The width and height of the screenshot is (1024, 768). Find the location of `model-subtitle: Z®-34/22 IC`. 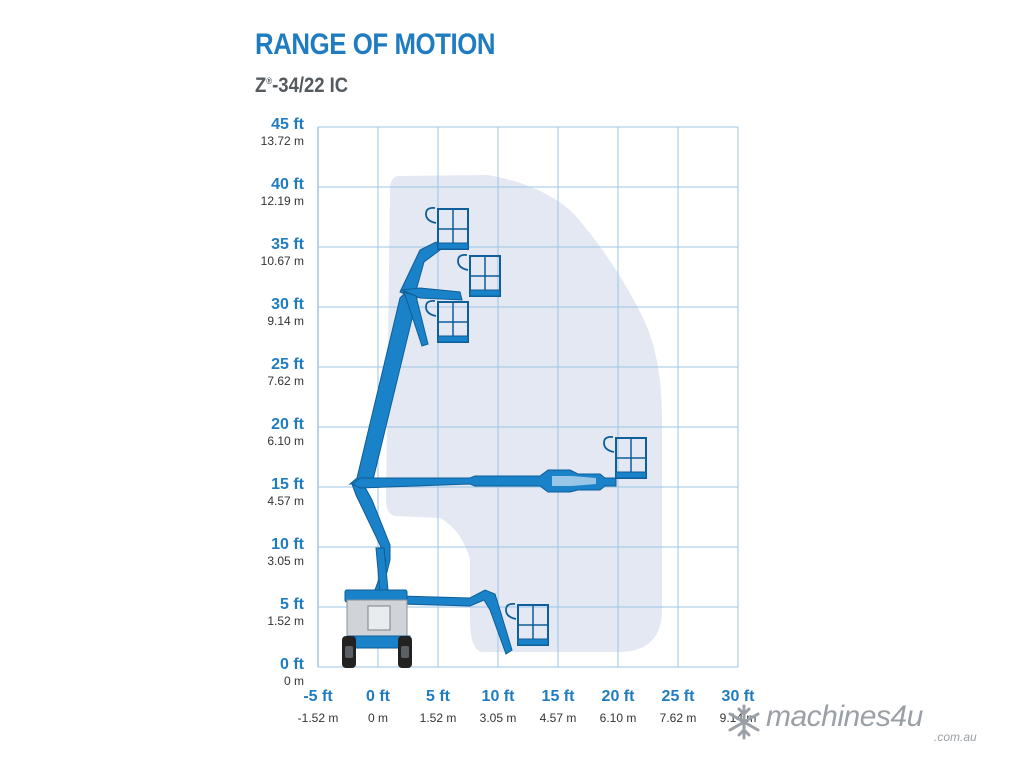

model-subtitle: Z®-34/22 IC is located at coordinates (301, 86).